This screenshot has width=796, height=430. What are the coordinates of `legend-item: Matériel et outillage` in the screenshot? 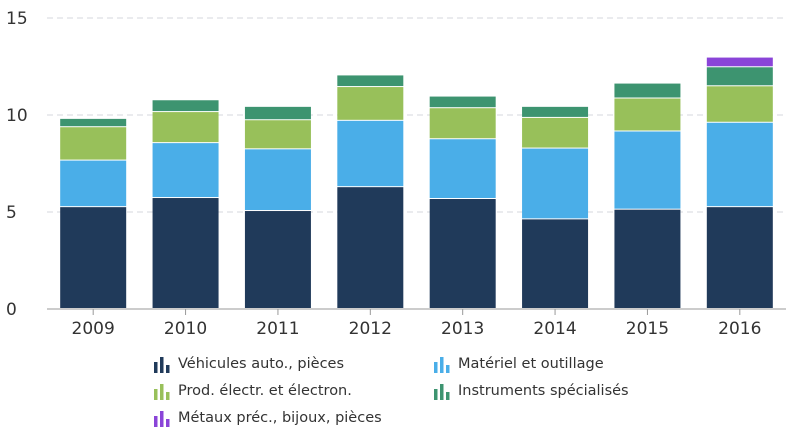 It's located at (518, 364).